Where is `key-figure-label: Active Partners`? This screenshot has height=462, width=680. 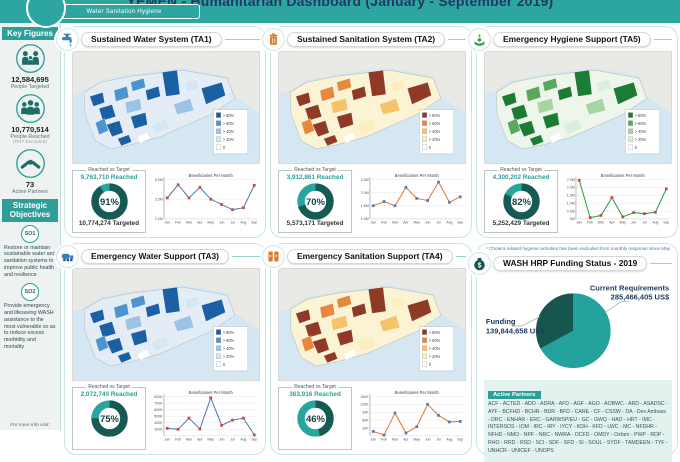
key-figure-label: Active Partners is located at coordinates (30, 192).